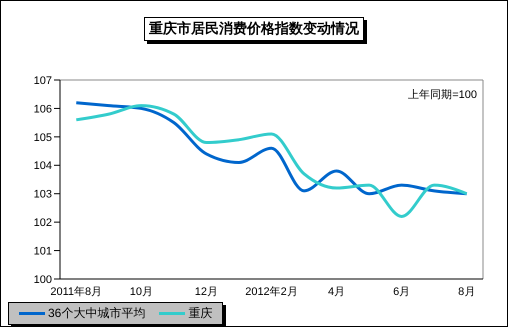  What do you see at coordinates (43, 223) in the screenshot?
I see `y-tick-label: 102` at bounding box center [43, 223].